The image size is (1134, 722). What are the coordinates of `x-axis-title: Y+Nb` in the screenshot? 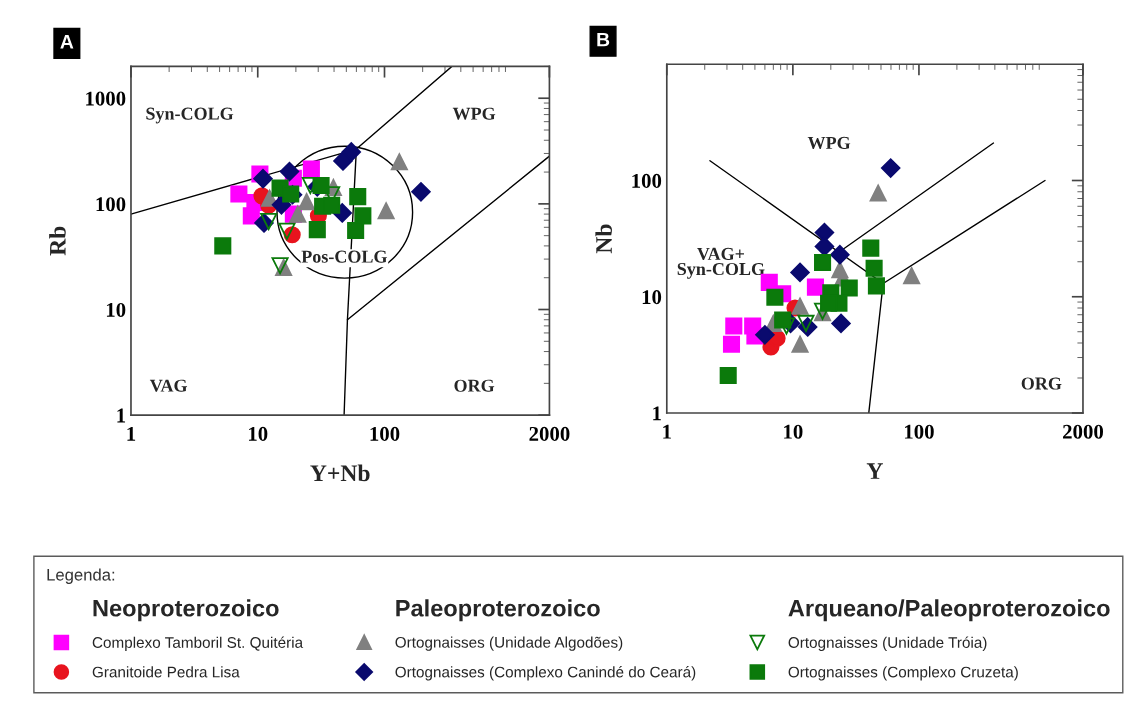 It's located at (340, 473).